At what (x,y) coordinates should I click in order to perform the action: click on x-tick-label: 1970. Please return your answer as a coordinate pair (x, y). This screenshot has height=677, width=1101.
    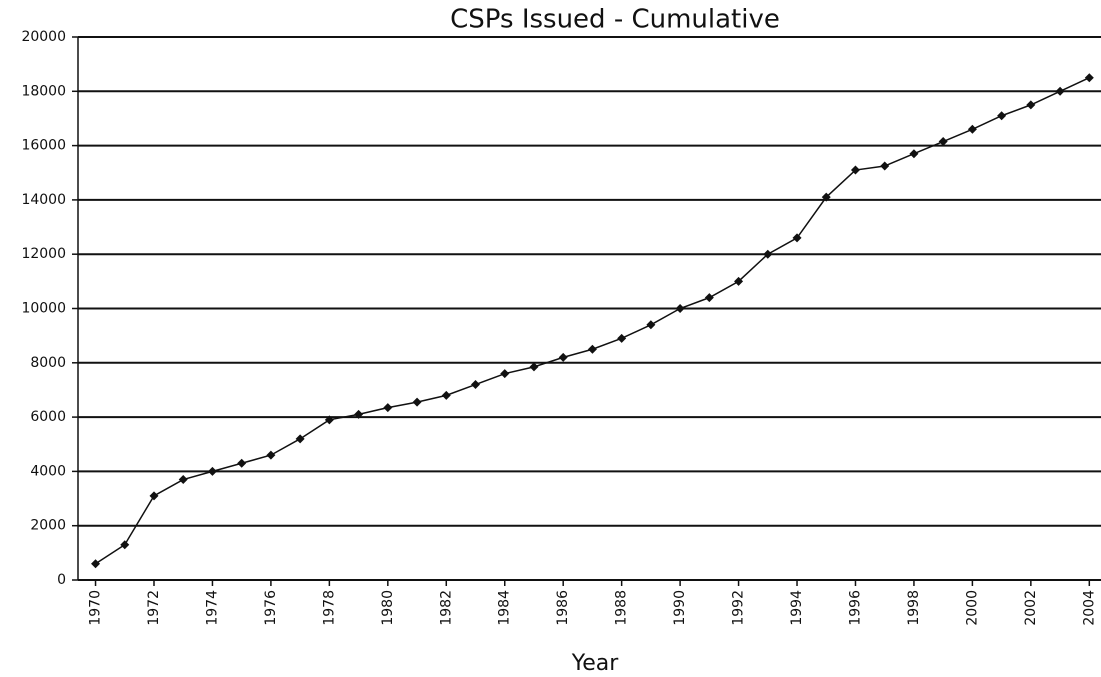
    Looking at the image, I should click on (96, 608).